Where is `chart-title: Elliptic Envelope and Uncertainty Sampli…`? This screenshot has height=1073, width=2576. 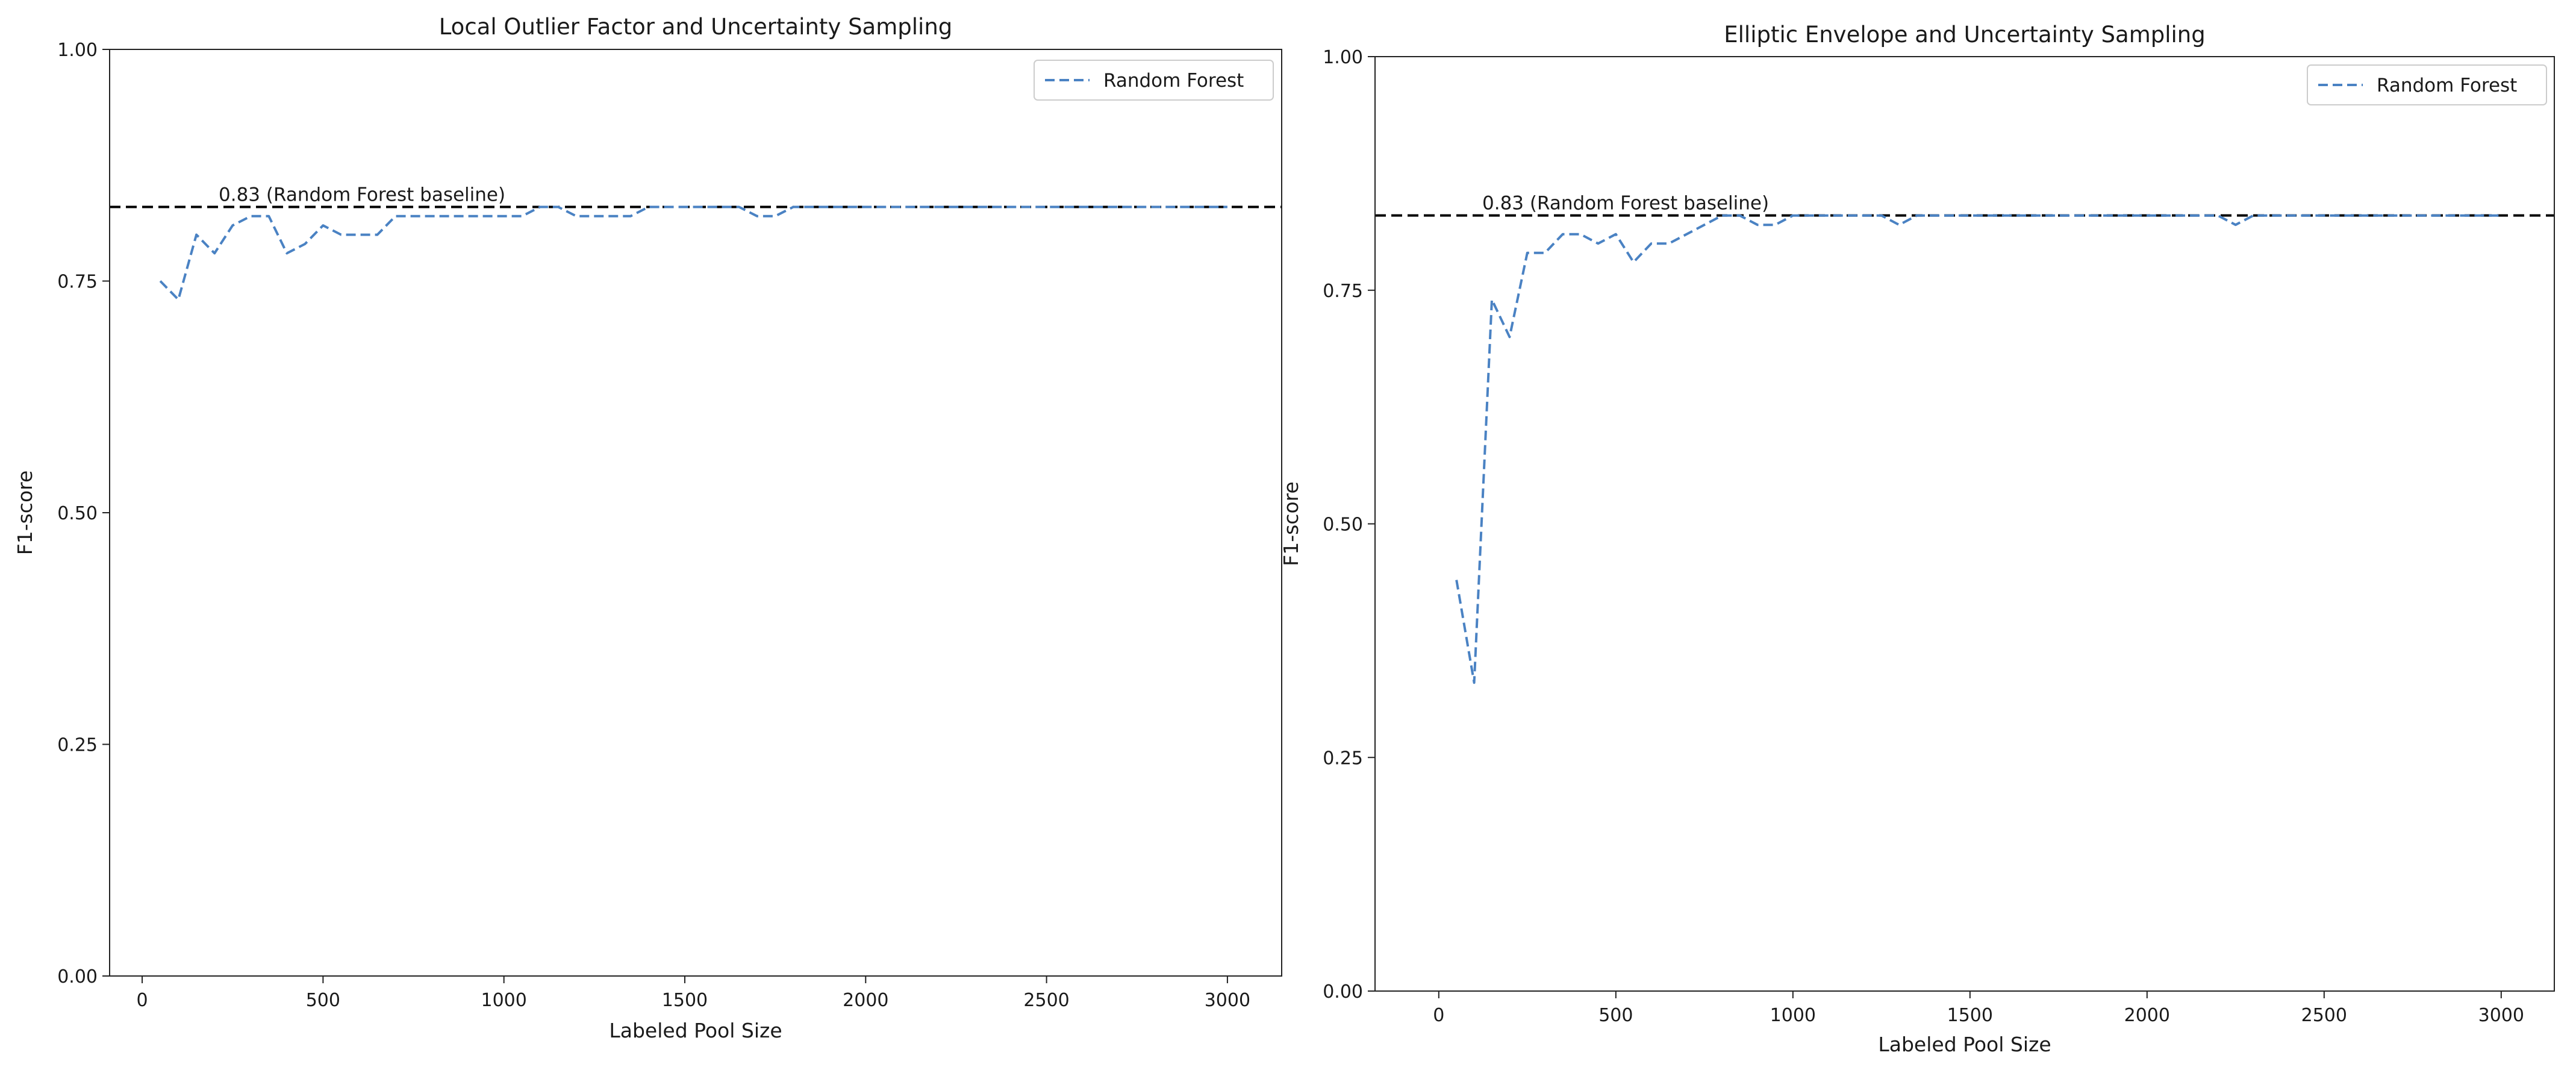
chart-title: Elliptic Envelope and Uncertainty Sampli… is located at coordinates (1965, 35).